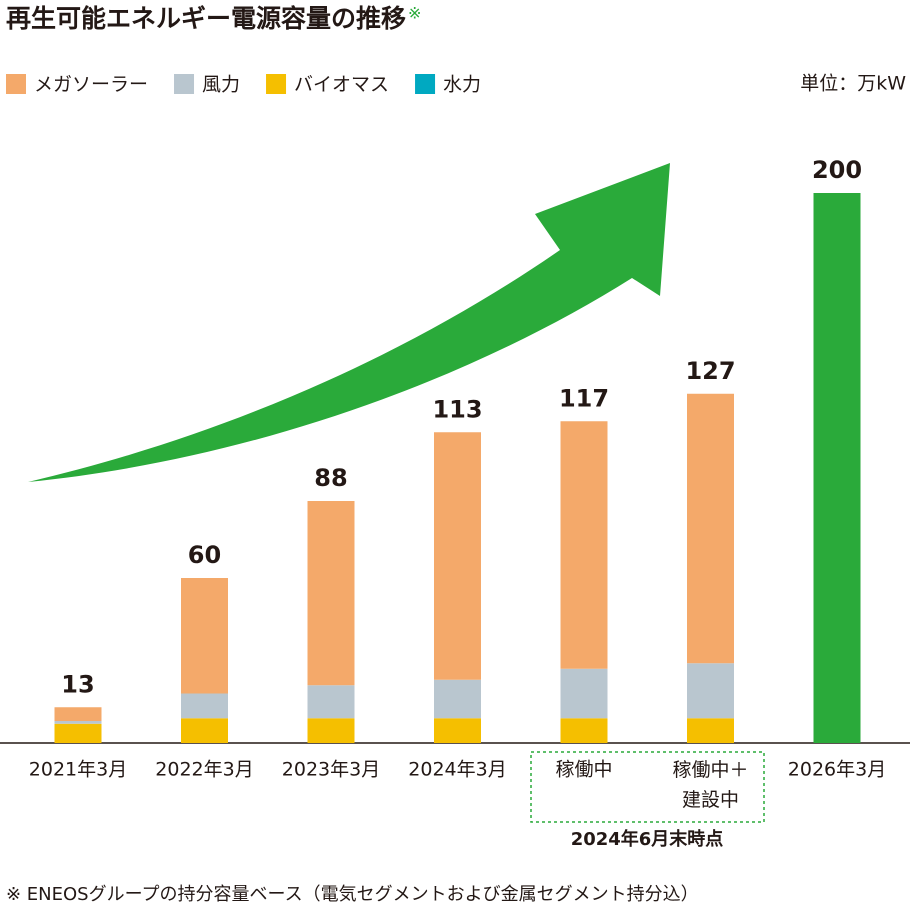  Describe the element at coordinates (837, 468) in the screenshot. I see `bar` at that location.